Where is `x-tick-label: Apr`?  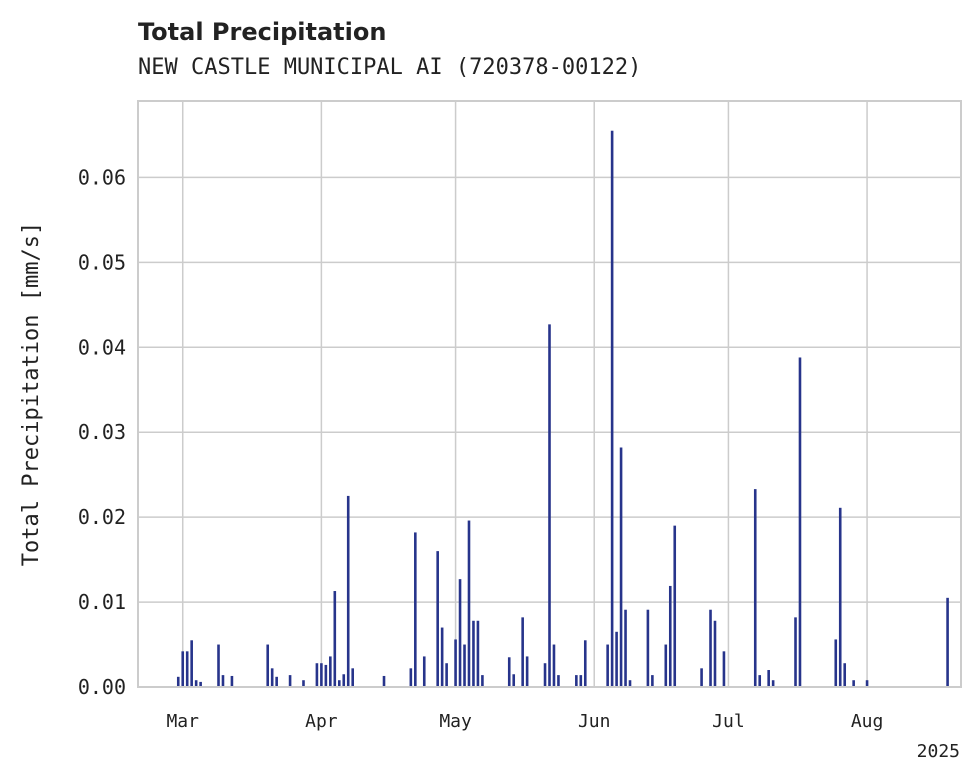
x-tick-label: Apr is located at coordinates (321, 721).